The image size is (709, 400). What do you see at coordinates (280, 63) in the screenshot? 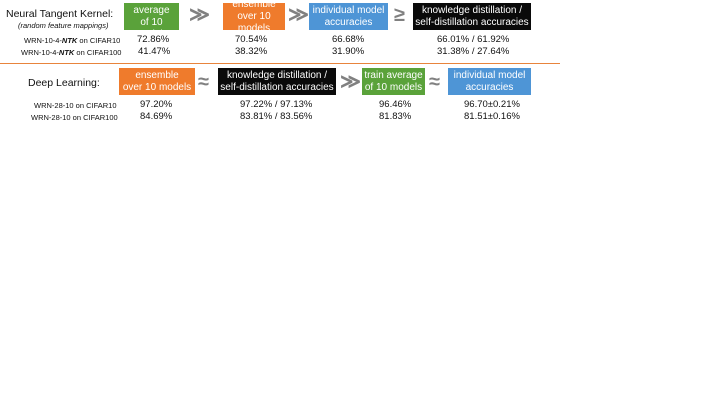
I see `section-divider` at bounding box center [280, 63].